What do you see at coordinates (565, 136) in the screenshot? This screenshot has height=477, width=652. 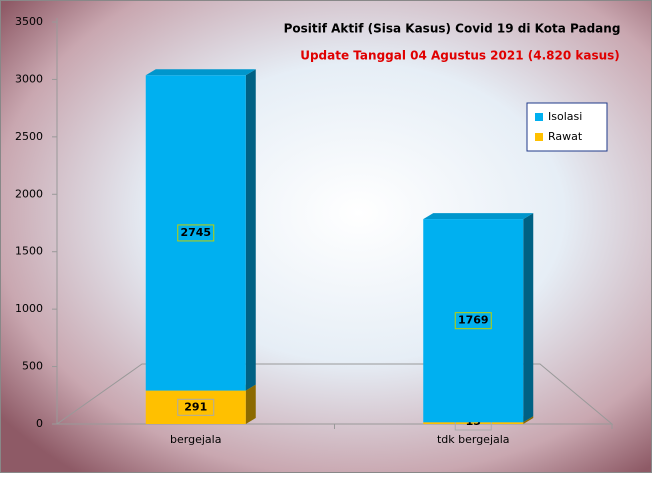 I see `legend-label: Rawat` at bounding box center [565, 136].